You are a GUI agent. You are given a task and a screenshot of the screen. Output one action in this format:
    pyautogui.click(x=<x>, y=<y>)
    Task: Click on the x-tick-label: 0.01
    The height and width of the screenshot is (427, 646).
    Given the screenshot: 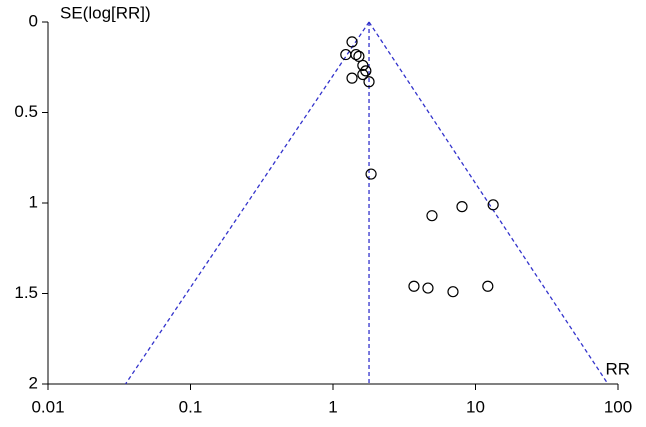 What is the action you would take?
    pyautogui.click(x=47, y=406)
    